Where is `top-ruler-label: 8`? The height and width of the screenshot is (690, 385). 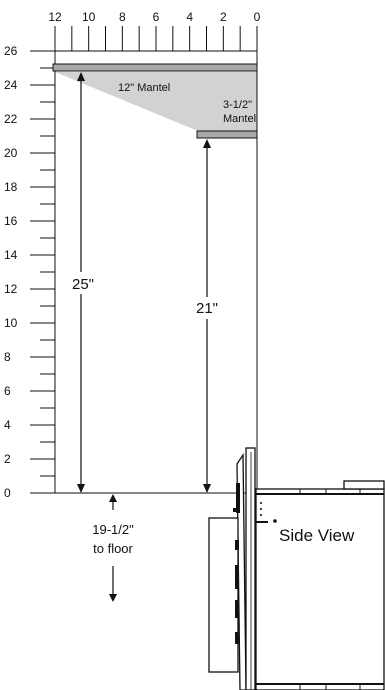
top-ruler-label: 8 is located at coordinates (122, 17).